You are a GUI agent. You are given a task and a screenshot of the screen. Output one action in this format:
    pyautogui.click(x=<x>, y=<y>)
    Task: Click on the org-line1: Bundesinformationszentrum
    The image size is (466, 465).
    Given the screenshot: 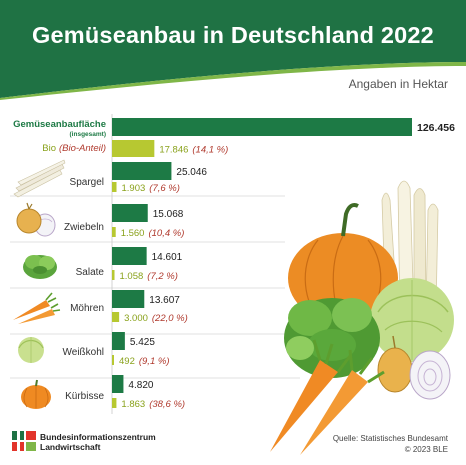 What is the action you would take?
    pyautogui.click(x=98, y=437)
    